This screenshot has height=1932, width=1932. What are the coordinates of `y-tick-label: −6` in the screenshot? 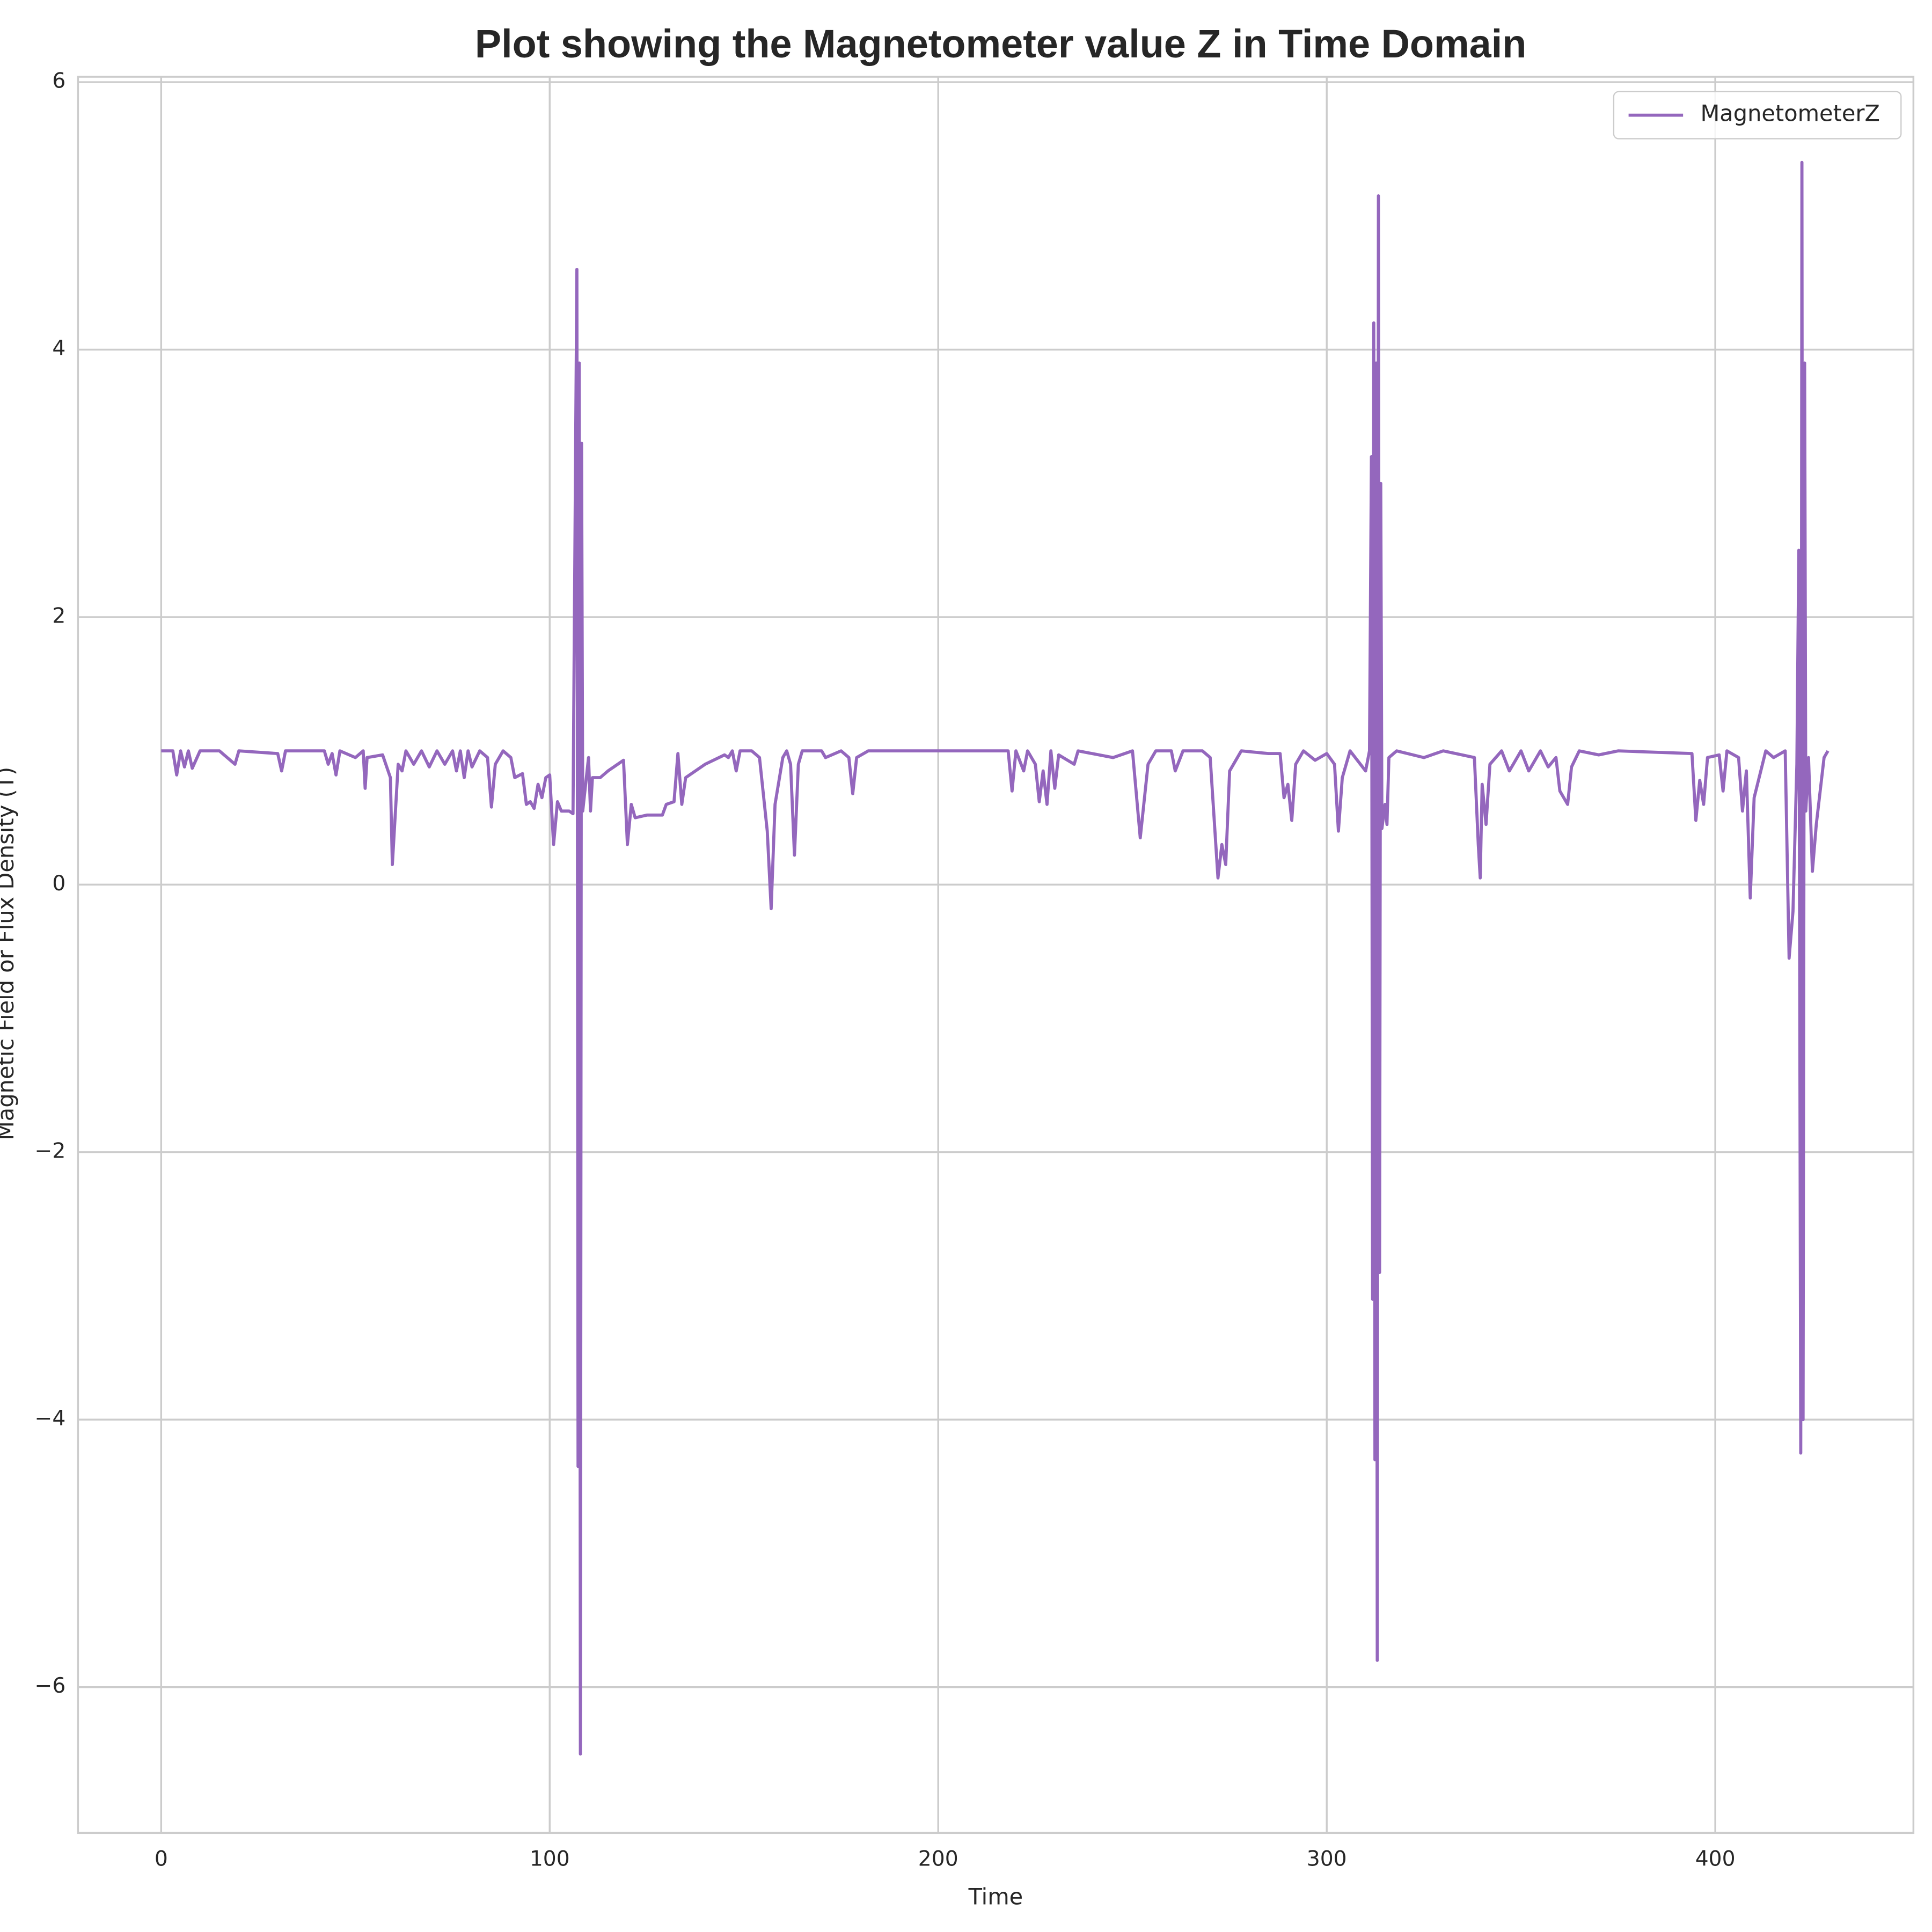 It's located at (49, 1686).